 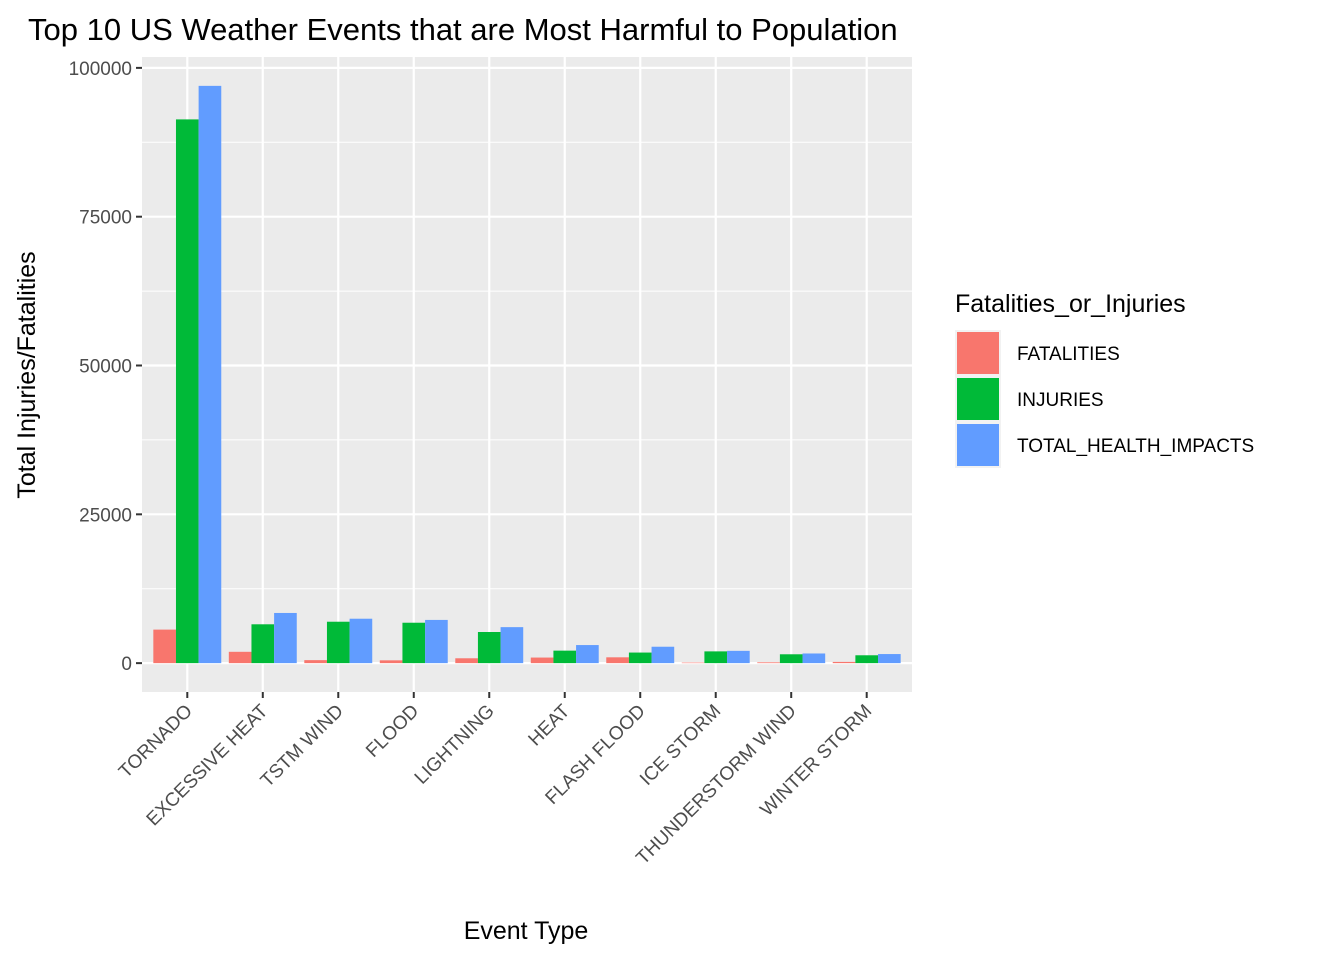 I want to click on y-tick-label: 100000, so click(x=100, y=69).